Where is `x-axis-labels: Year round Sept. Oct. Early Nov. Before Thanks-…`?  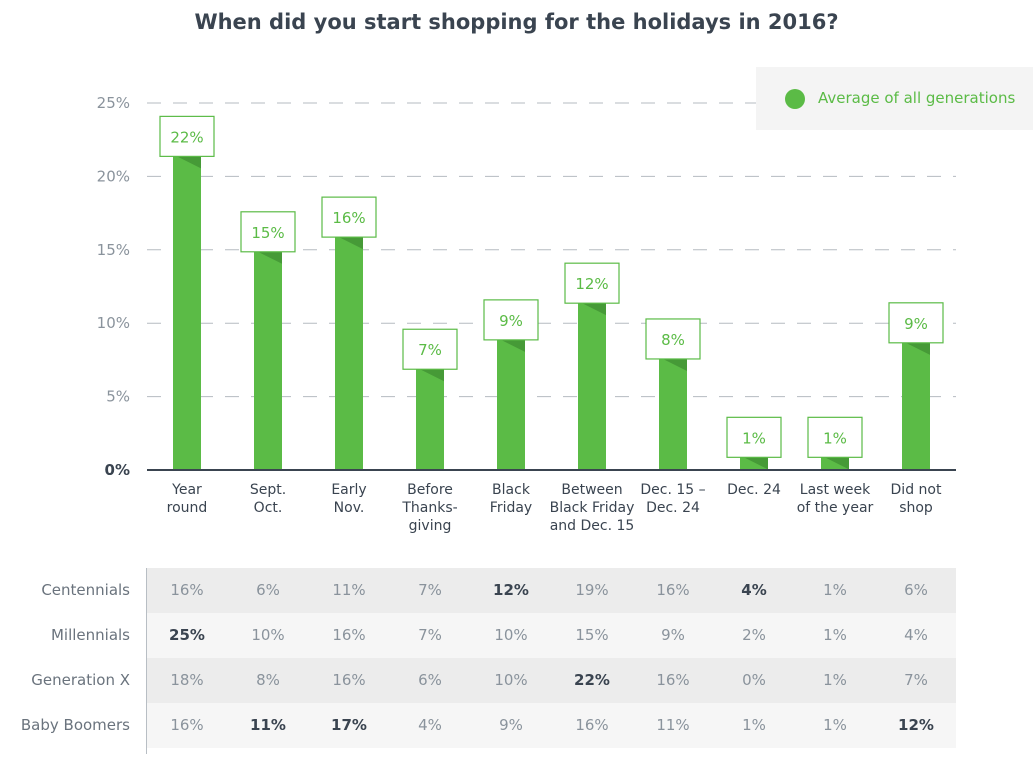
x-axis-labels: Year round Sept. Oct. Early Nov. Before Thanks-… is located at coordinates (554, 508).